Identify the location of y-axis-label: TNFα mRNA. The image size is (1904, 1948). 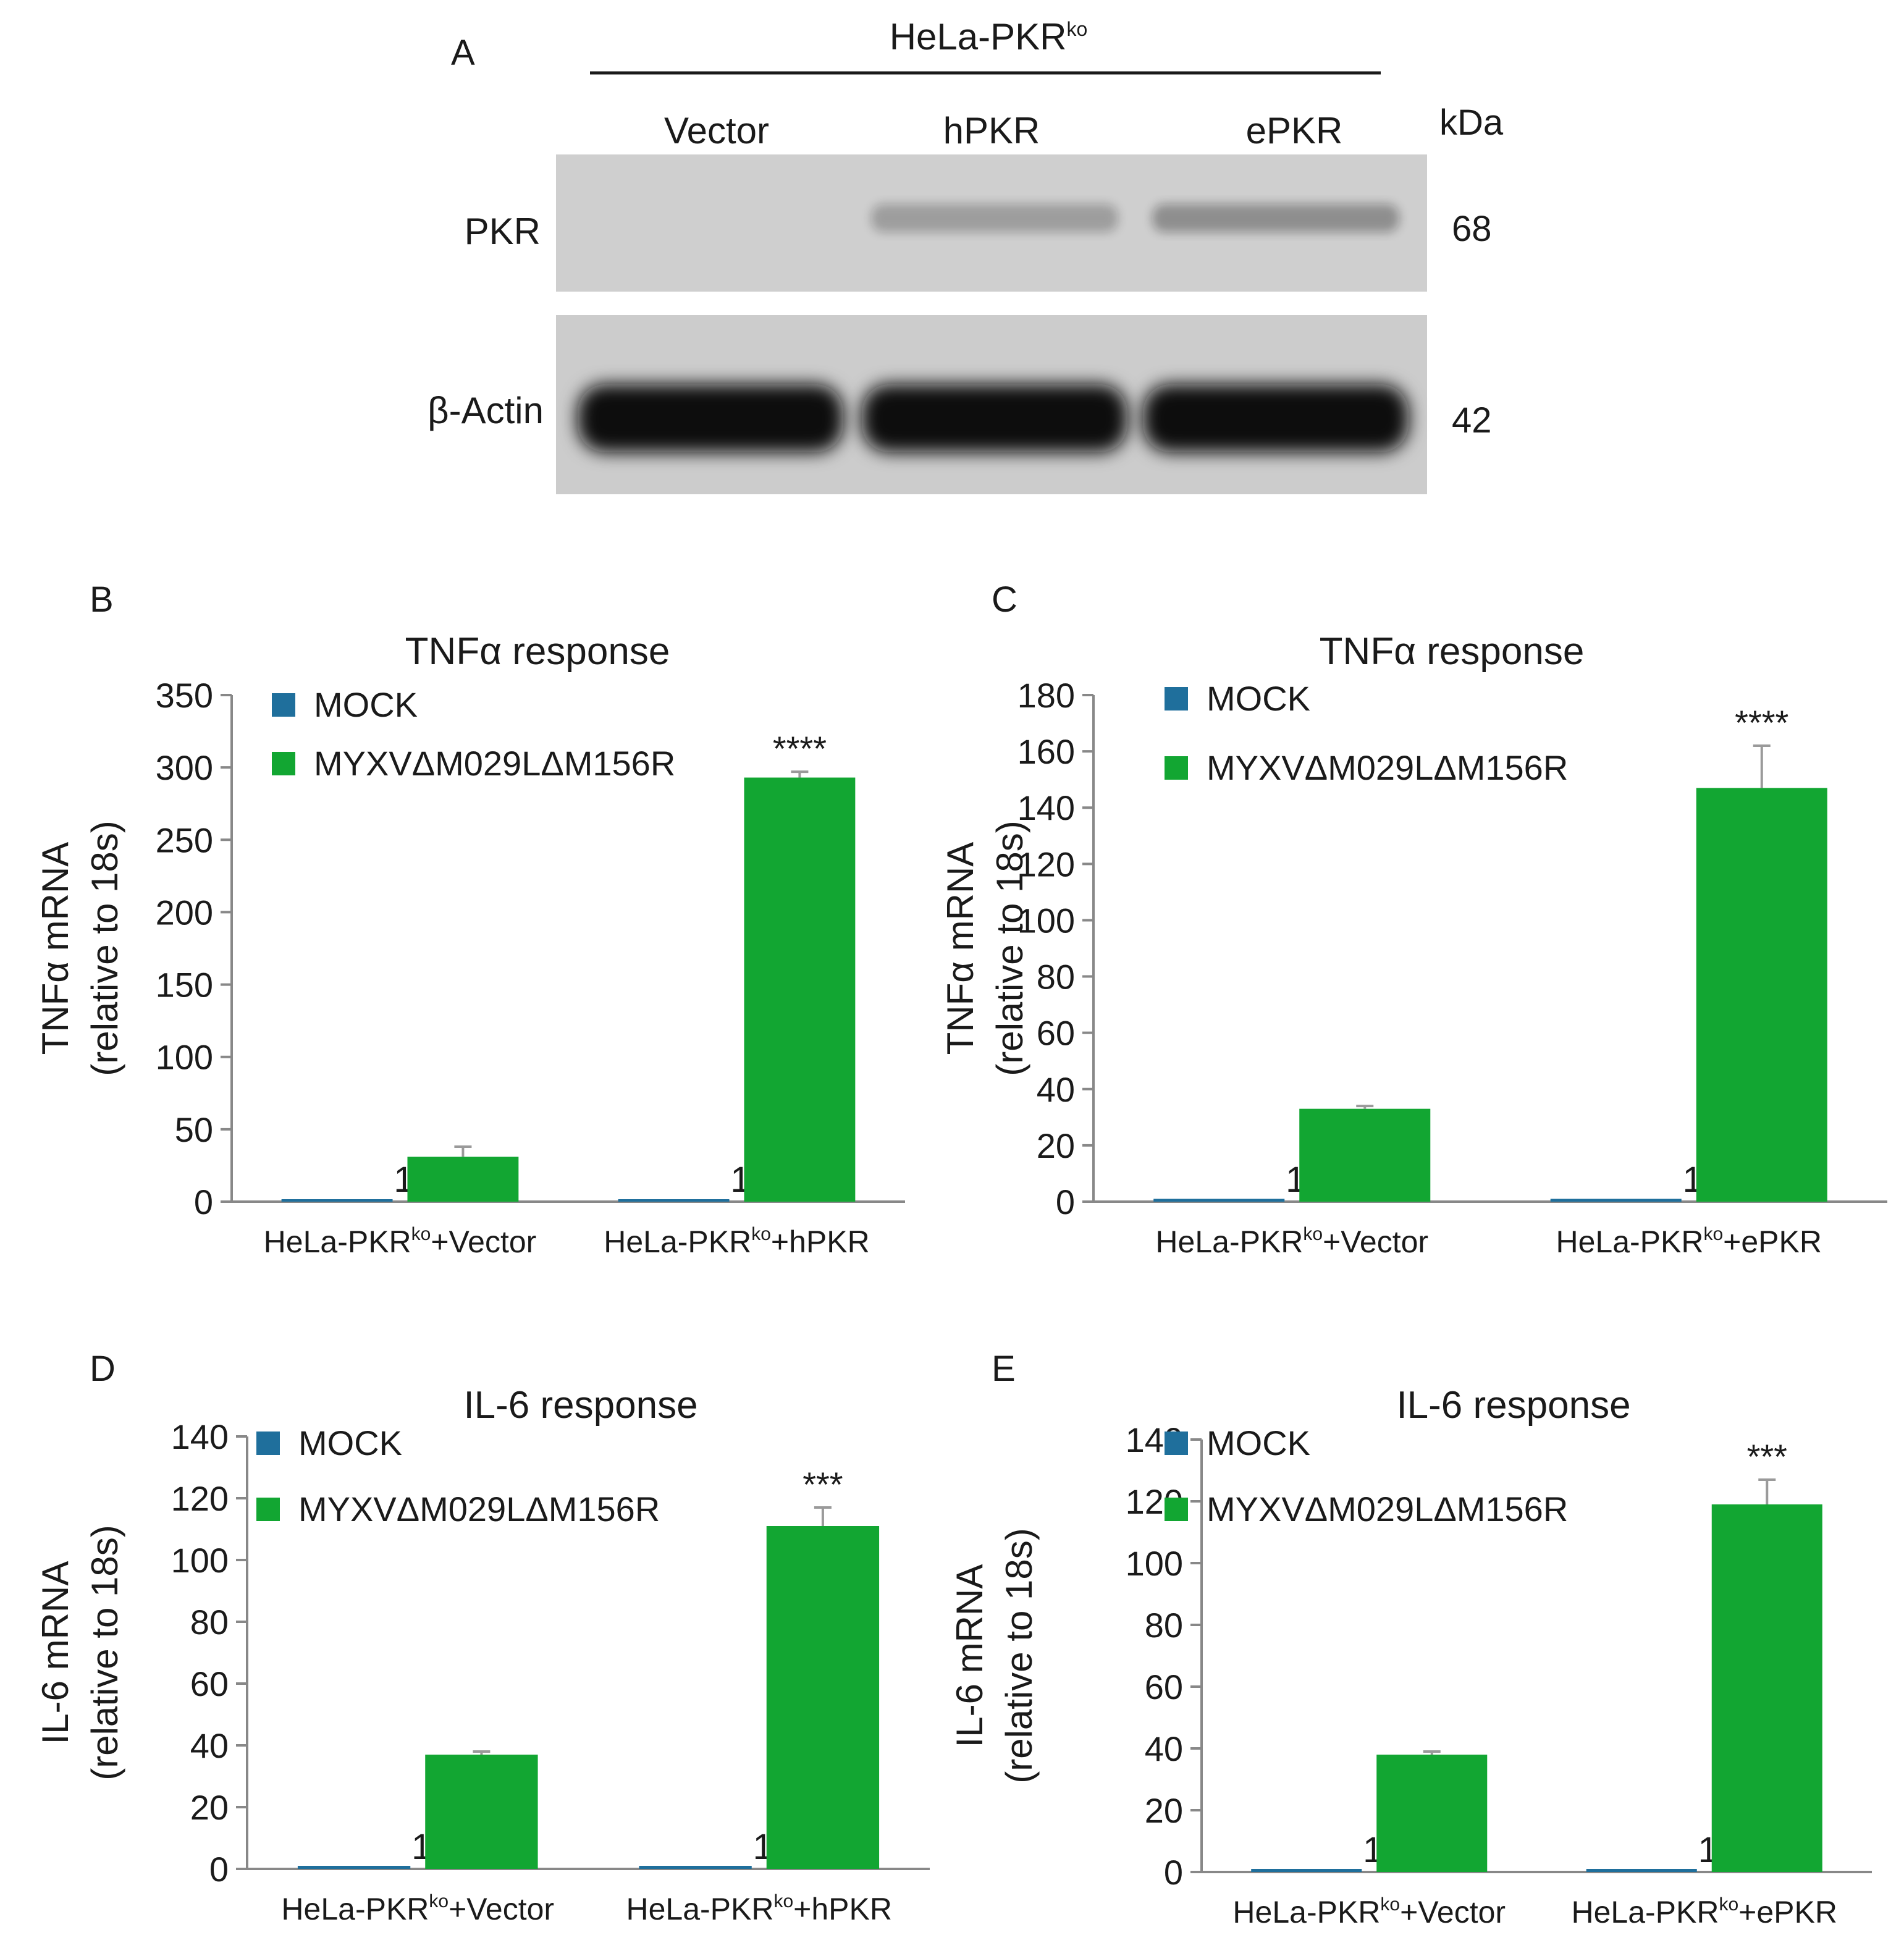
(56, 948).